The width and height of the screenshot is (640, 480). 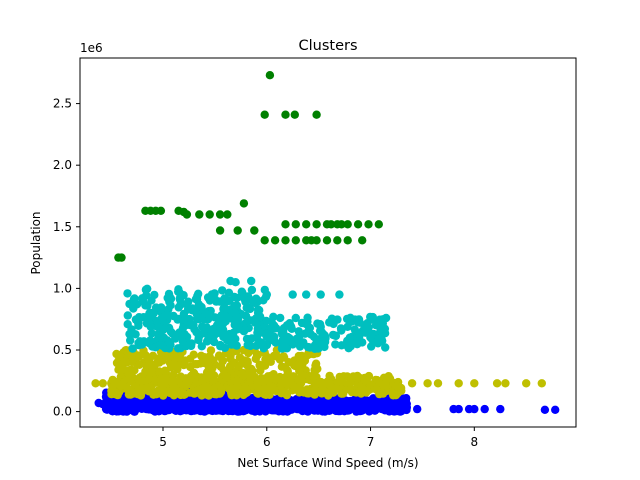 I want to click on y-offset-label: 1e6, so click(x=91, y=48).